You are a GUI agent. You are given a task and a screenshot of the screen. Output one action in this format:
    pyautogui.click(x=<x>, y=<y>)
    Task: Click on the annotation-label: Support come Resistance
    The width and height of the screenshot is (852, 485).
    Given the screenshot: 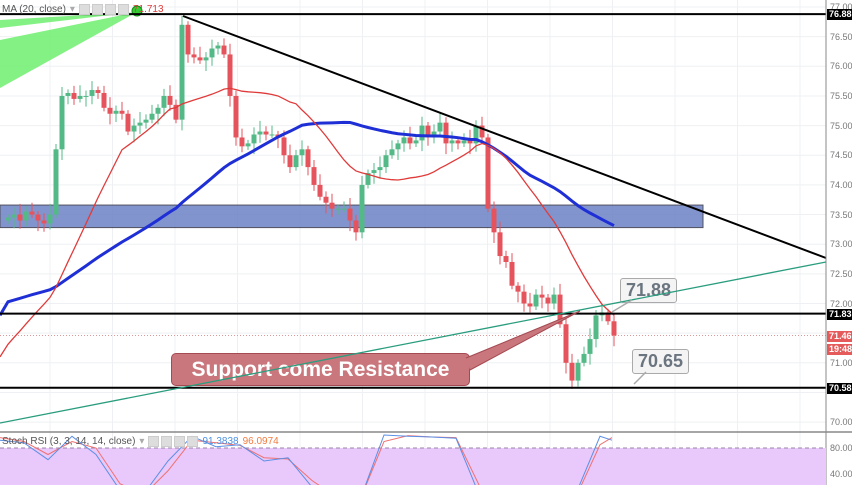 What is the action you would take?
    pyautogui.click(x=320, y=369)
    